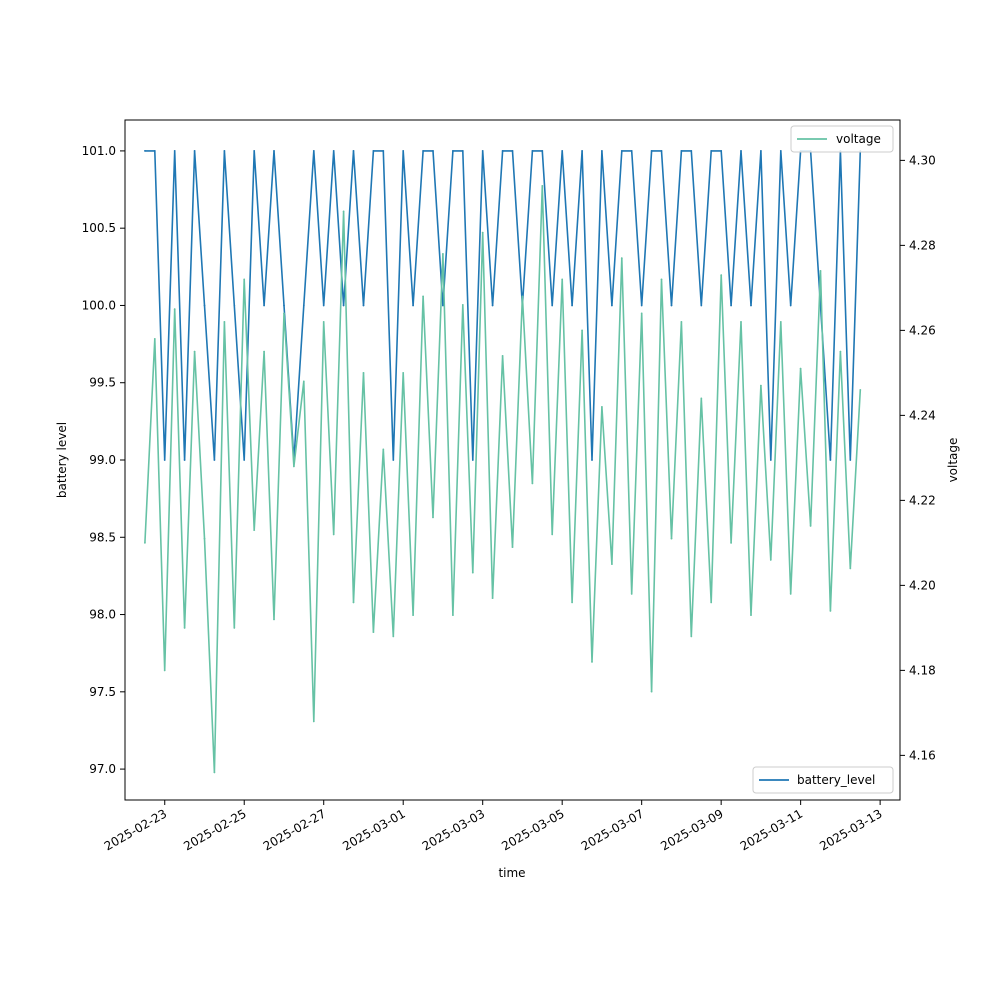  What do you see at coordinates (771, 829) in the screenshot?
I see `x-tick-label: 2025-03-11` at bounding box center [771, 829].